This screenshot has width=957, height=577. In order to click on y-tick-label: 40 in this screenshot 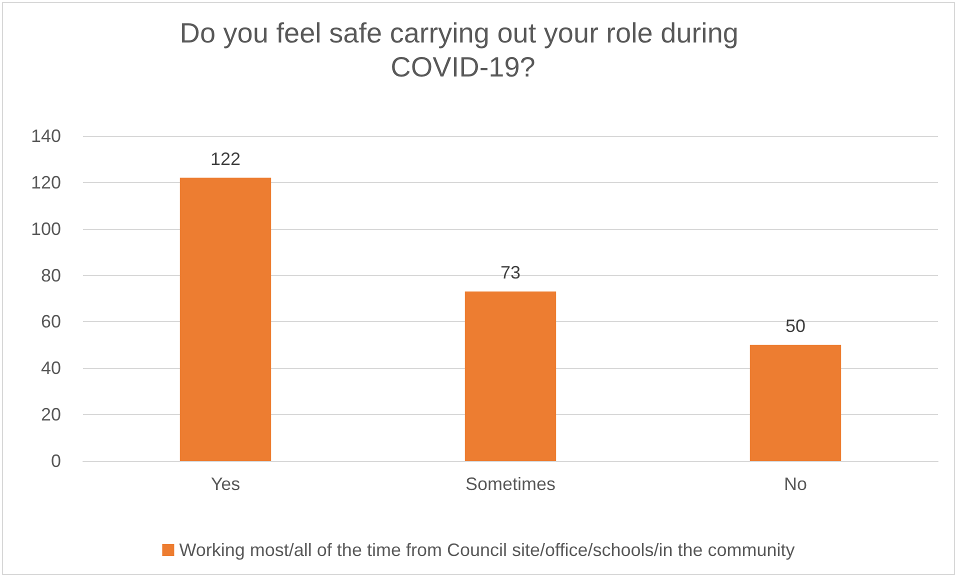, I will do `click(50, 368)`.